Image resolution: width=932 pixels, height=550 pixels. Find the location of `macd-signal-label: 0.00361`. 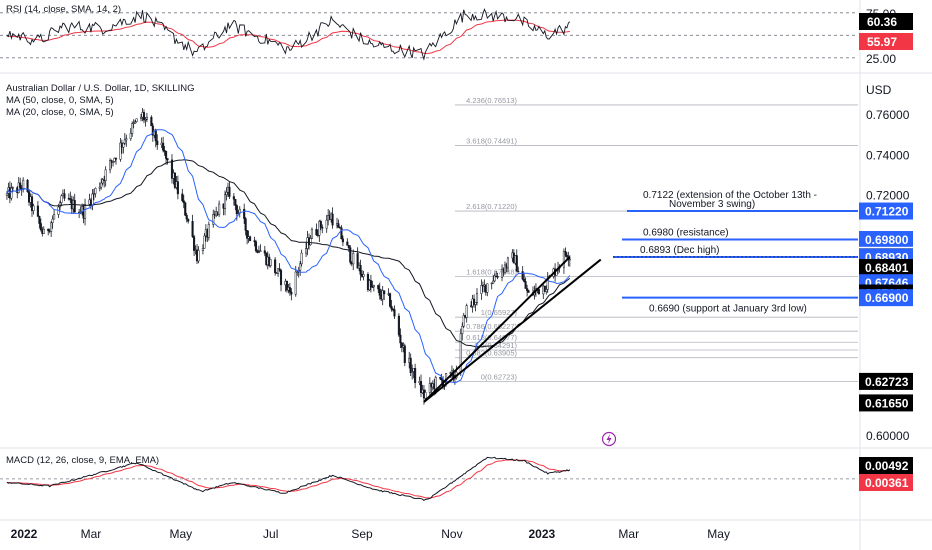

macd-signal-label: 0.00361 is located at coordinates (887, 483).